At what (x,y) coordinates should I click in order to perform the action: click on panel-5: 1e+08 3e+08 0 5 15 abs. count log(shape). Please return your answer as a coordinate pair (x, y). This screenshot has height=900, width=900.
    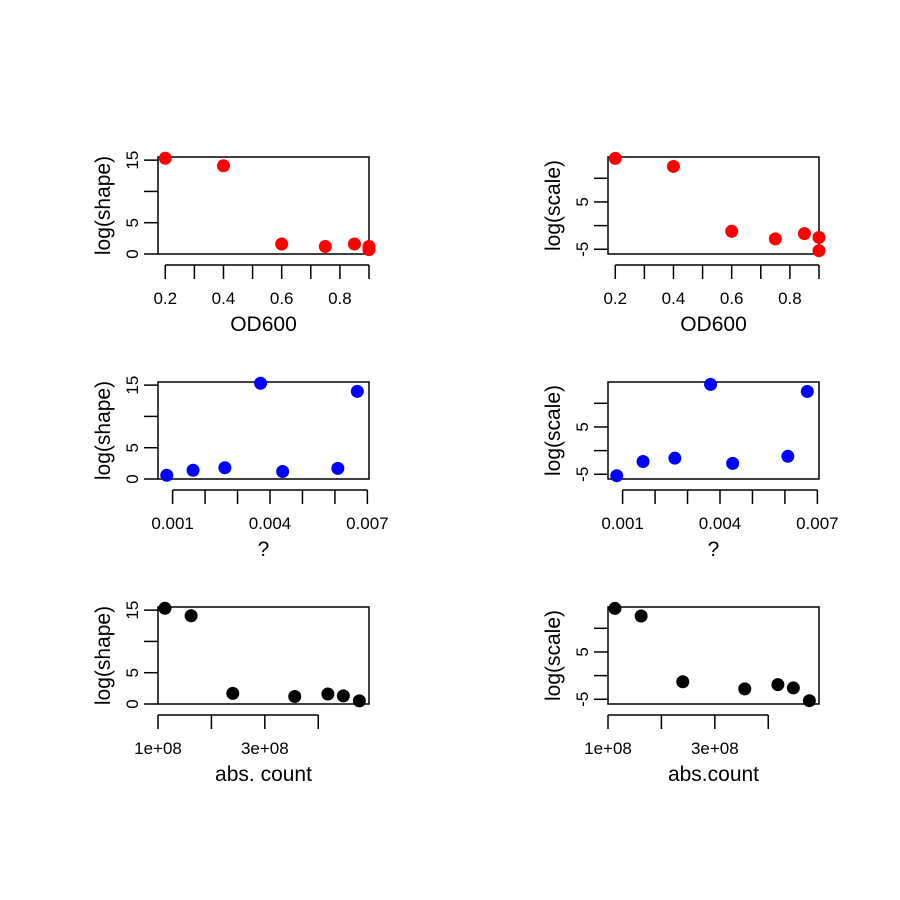
    Looking at the image, I should click on (231, 693).